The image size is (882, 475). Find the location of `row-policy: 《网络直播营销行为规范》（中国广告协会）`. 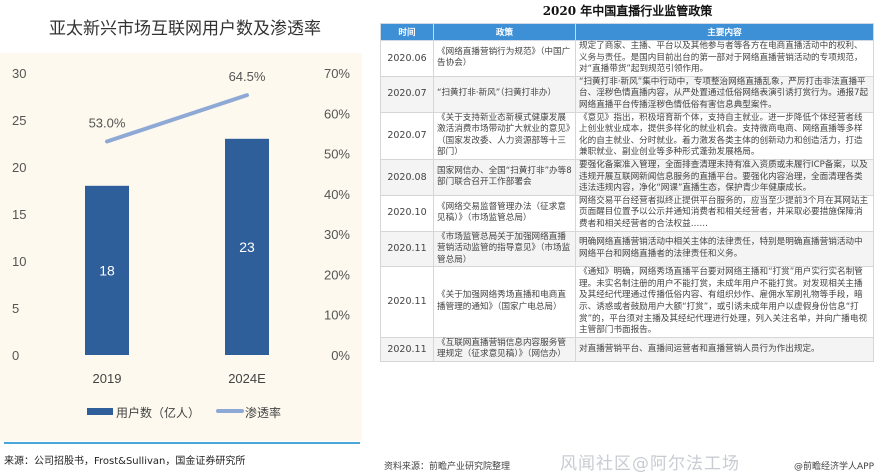

row-policy: 《网络直播营销行为规范》（中国广告协会） is located at coordinates (504, 58).